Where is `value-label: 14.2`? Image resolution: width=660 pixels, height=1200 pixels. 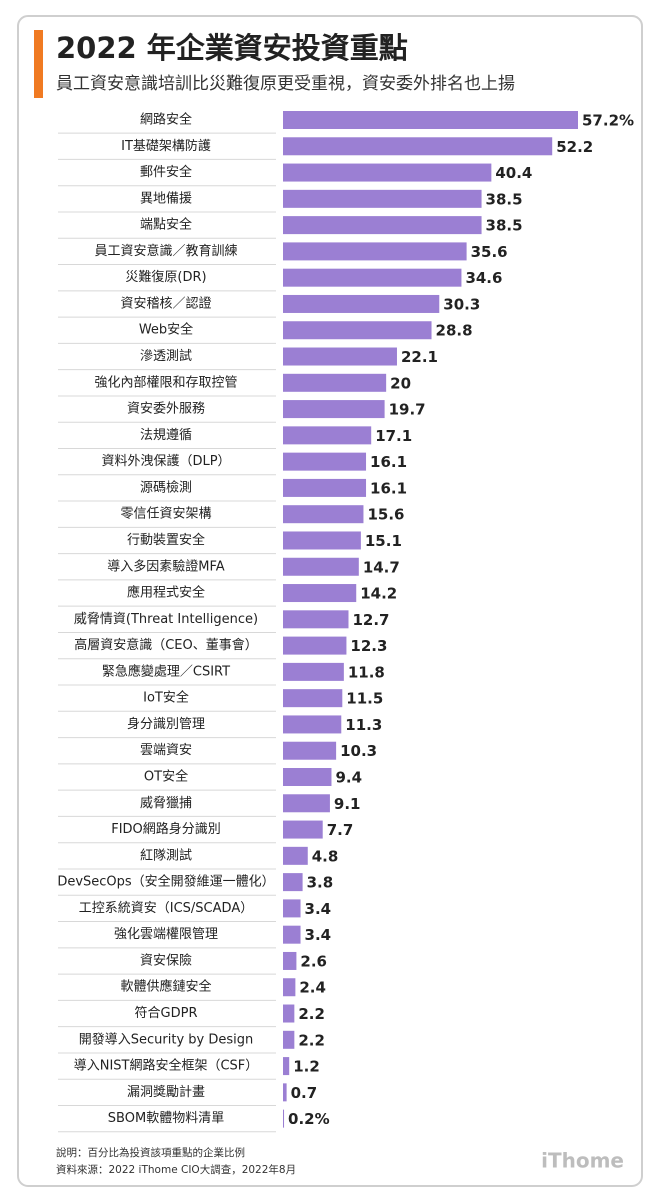 value-label: 14.2 is located at coordinates (378, 594).